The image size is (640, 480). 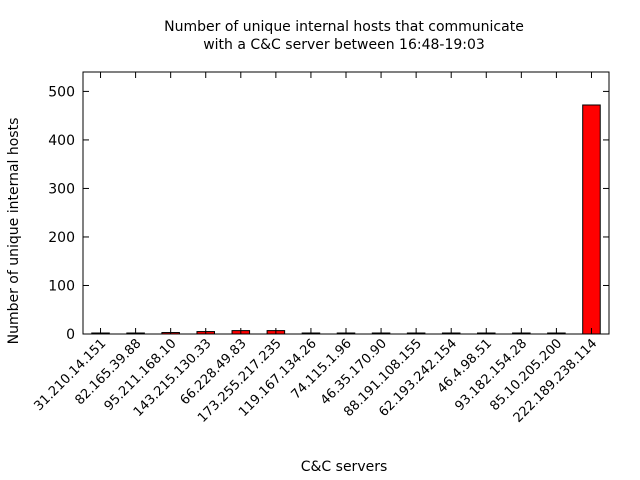 What do you see at coordinates (61, 238) in the screenshot?
I see `y-tick-label: 200` at bounding box center [61, 238].